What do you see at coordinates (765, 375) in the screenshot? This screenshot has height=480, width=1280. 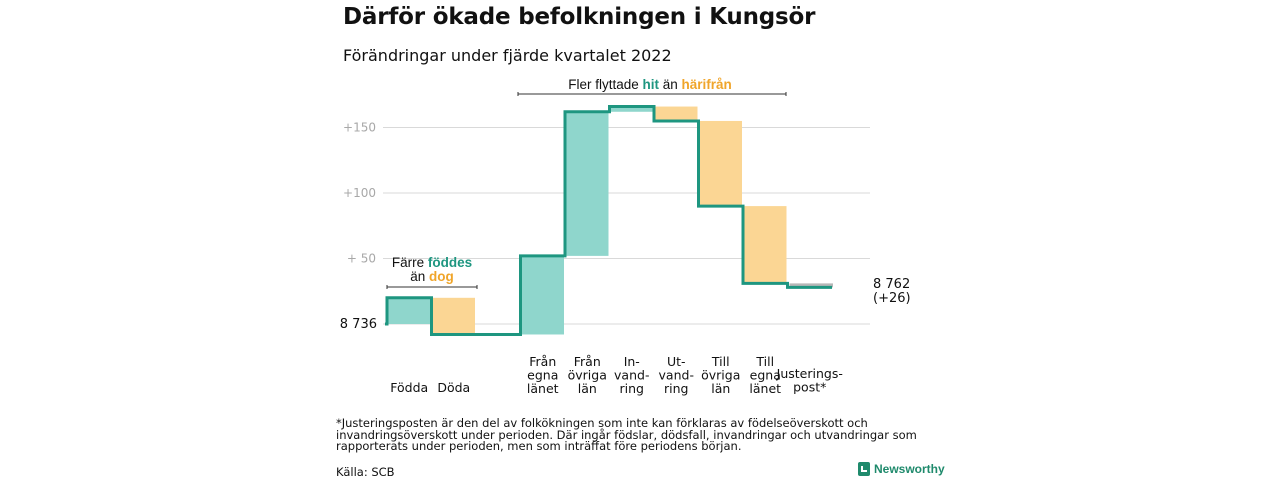 I see `x-label-8: egna` at bounding box center [765, 375].